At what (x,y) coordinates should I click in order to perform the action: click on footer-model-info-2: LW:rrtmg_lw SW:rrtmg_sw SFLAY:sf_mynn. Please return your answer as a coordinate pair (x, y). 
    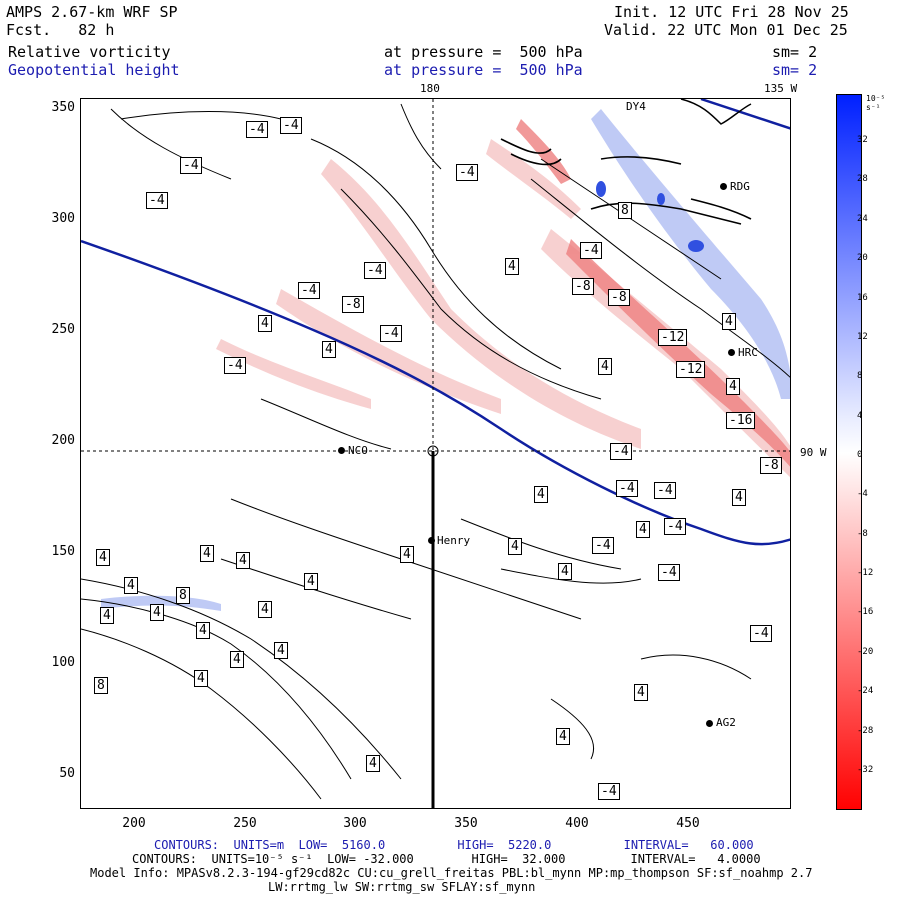
    Looking at the image, I should click on (402, 887).